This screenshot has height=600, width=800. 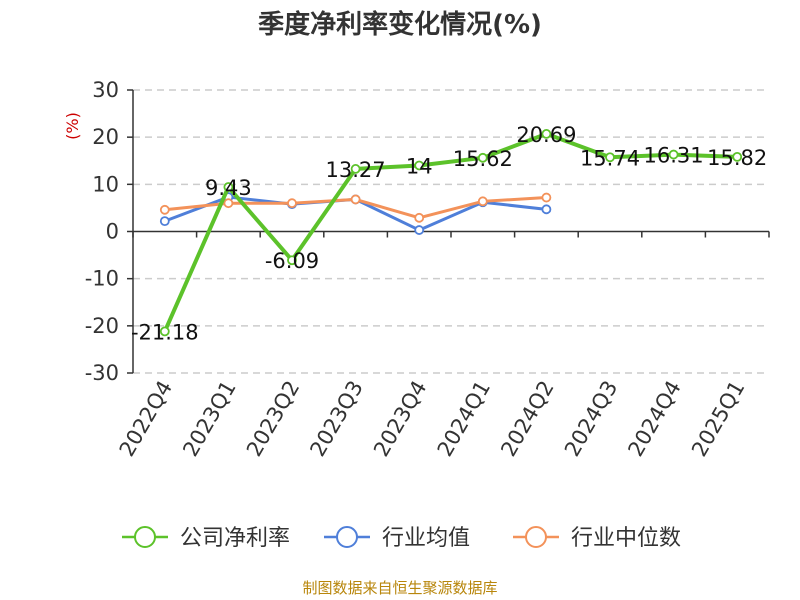 I want to click on legend-label: 行业中位数, so click(x=626, y=538).